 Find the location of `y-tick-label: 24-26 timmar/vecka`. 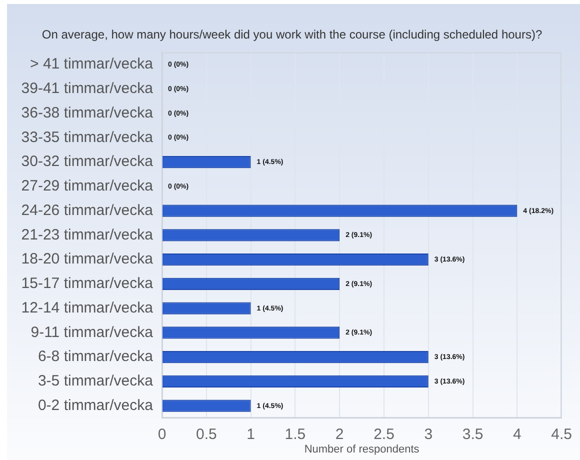

y-tick-label: 24-26 timmar/vecka is located at coordinates (87, 210).